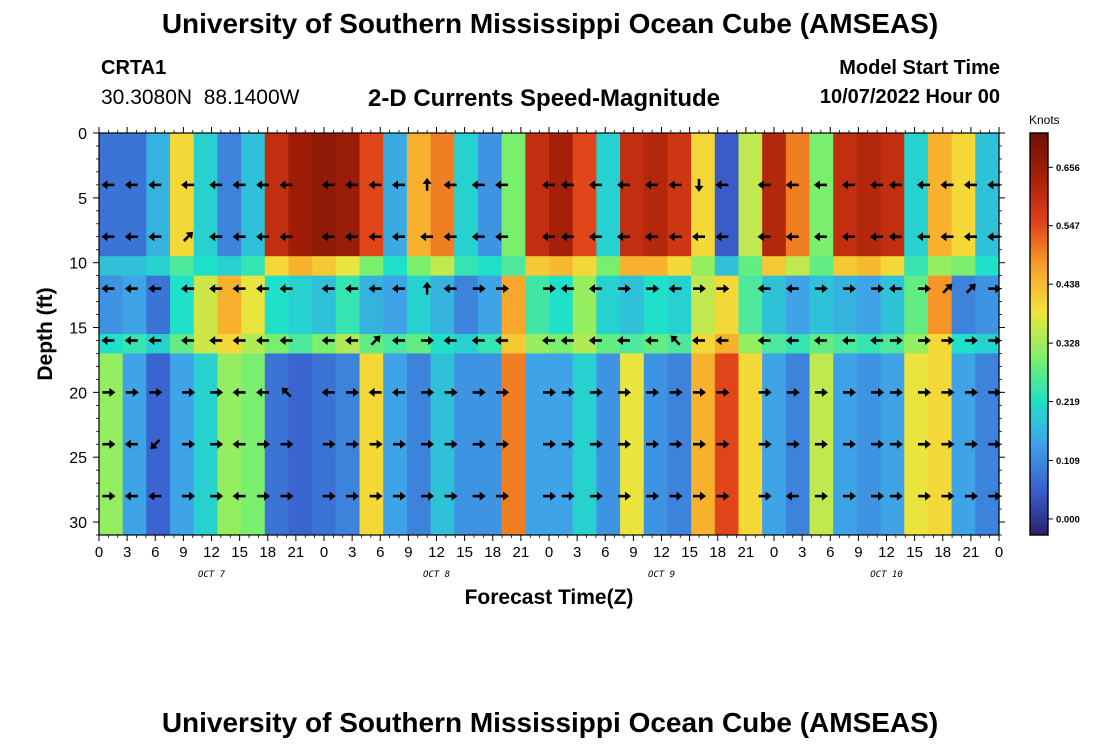  What do you see at coordinates (324, 552) in the screenshot?
I see `x-tick-label: 0` at bounding box center [324, 552].